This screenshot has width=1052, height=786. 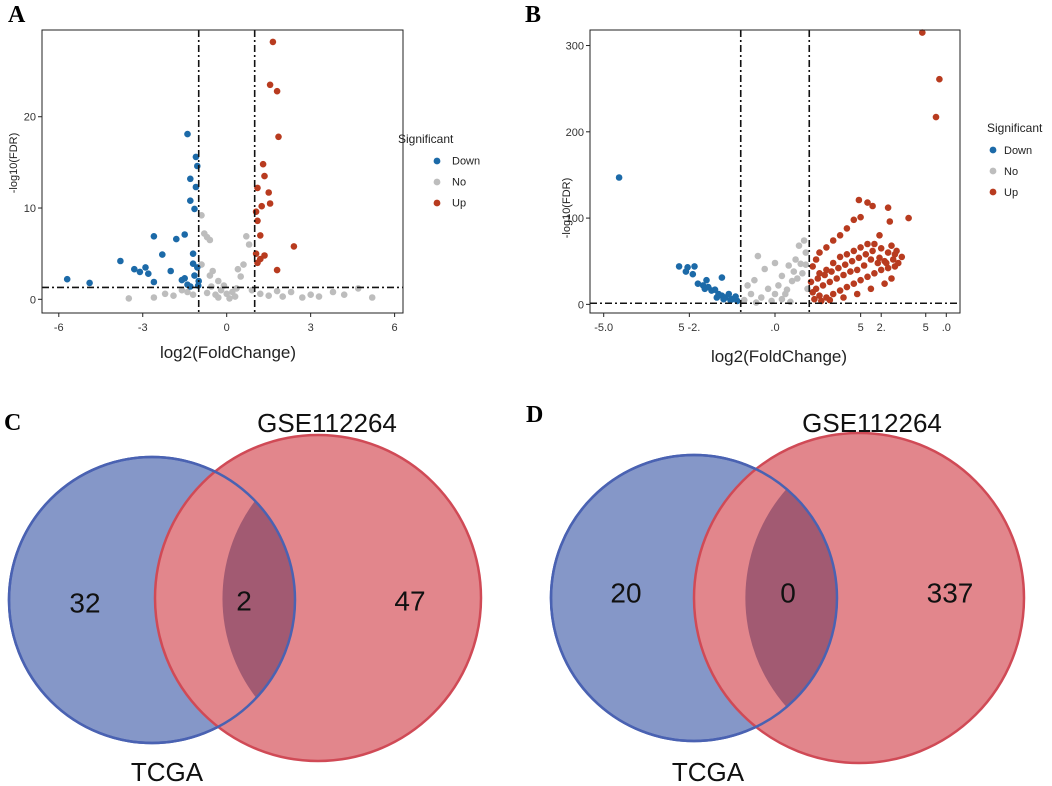 What do you see at coordinates (993, 192) in the screenshot?
I see `legend-marker-up` at bounding box center [993, 192].